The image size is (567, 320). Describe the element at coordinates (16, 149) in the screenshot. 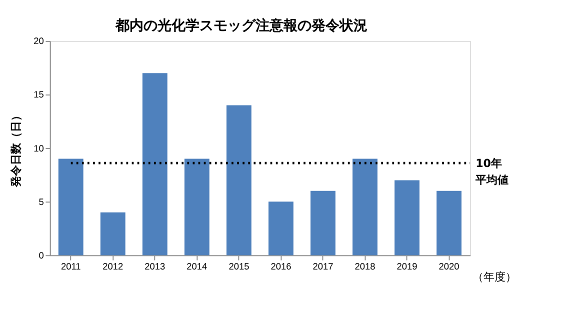

I see `y-axis-title: 発令日数（日）` at that location.